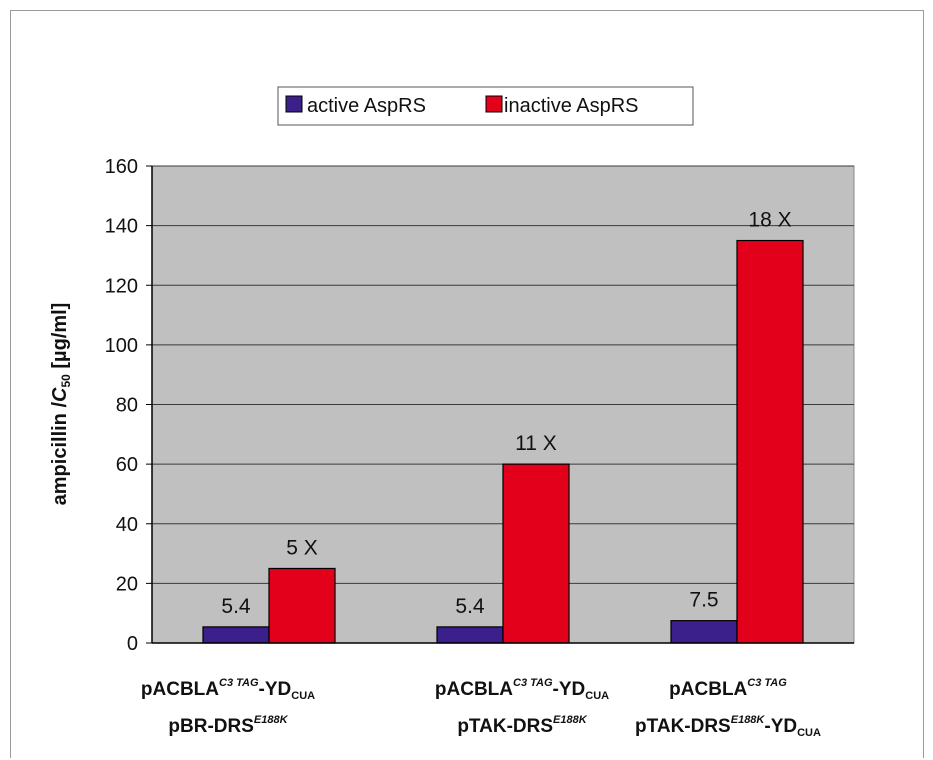 Image resolution: width=933 pixels, height=760 pixels. What do you see at coordinates (571, 106) in the screenshot?
I see `legend-label-inactive: inactive AspRS` at bounding box center [571, 106].